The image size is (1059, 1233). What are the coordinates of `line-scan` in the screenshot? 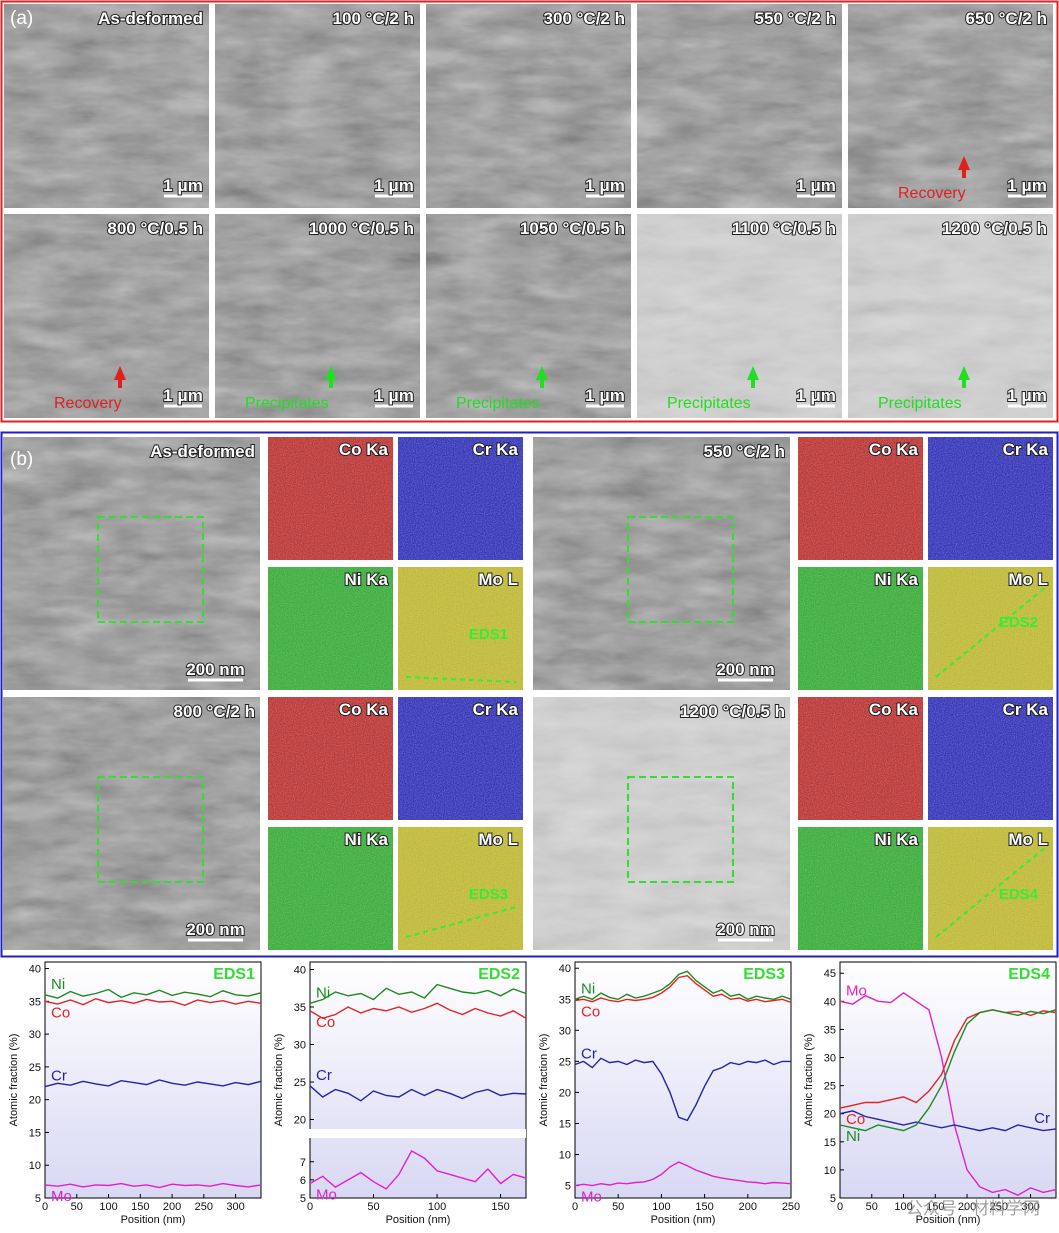 It's located at (461, 922).